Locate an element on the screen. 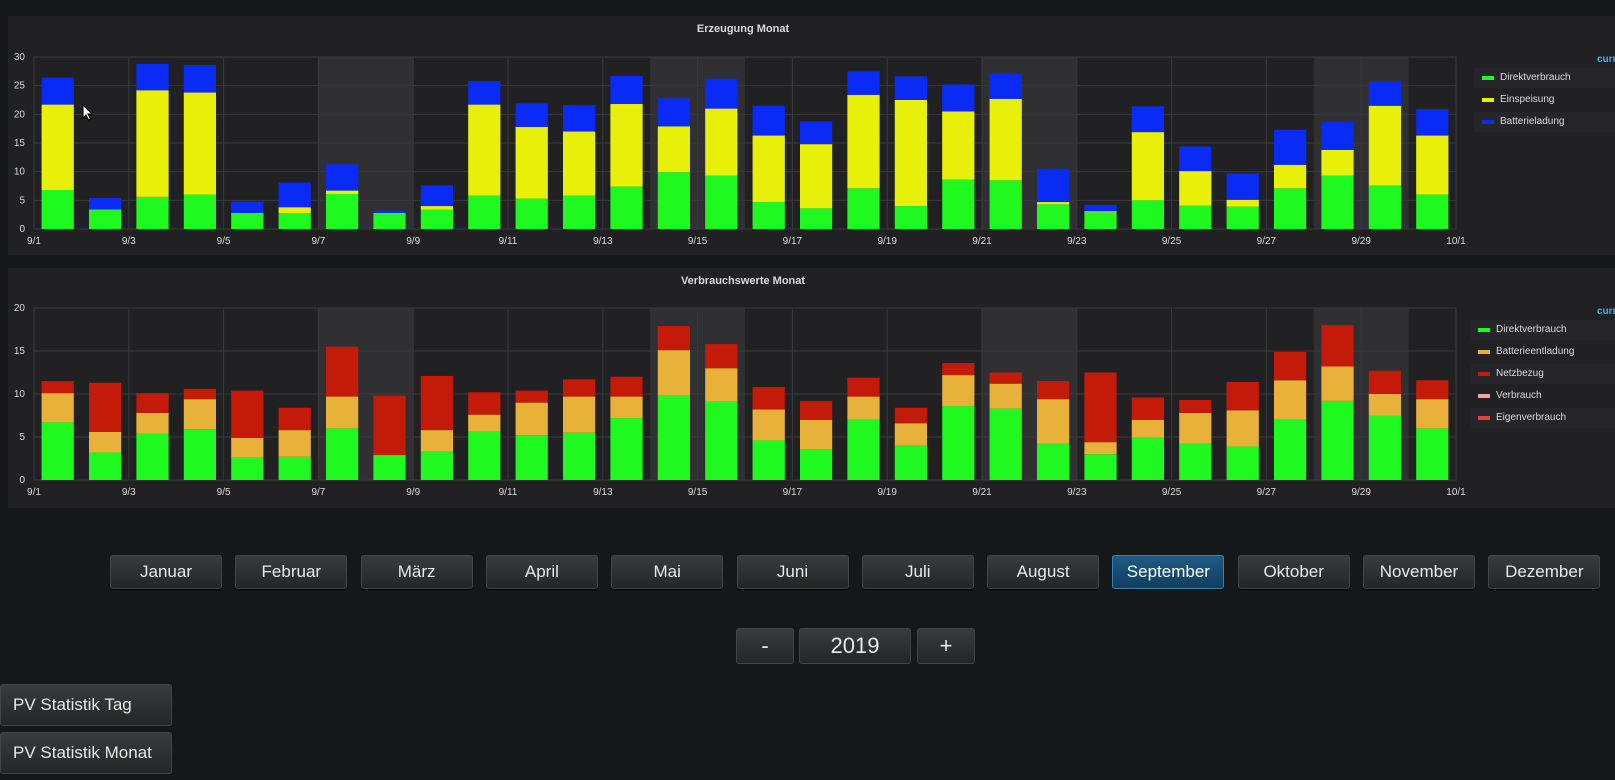 The width and height of the screenshot is (1615, 780). legend-item: Verbrauch10 is located at coordinates (1542, 396).